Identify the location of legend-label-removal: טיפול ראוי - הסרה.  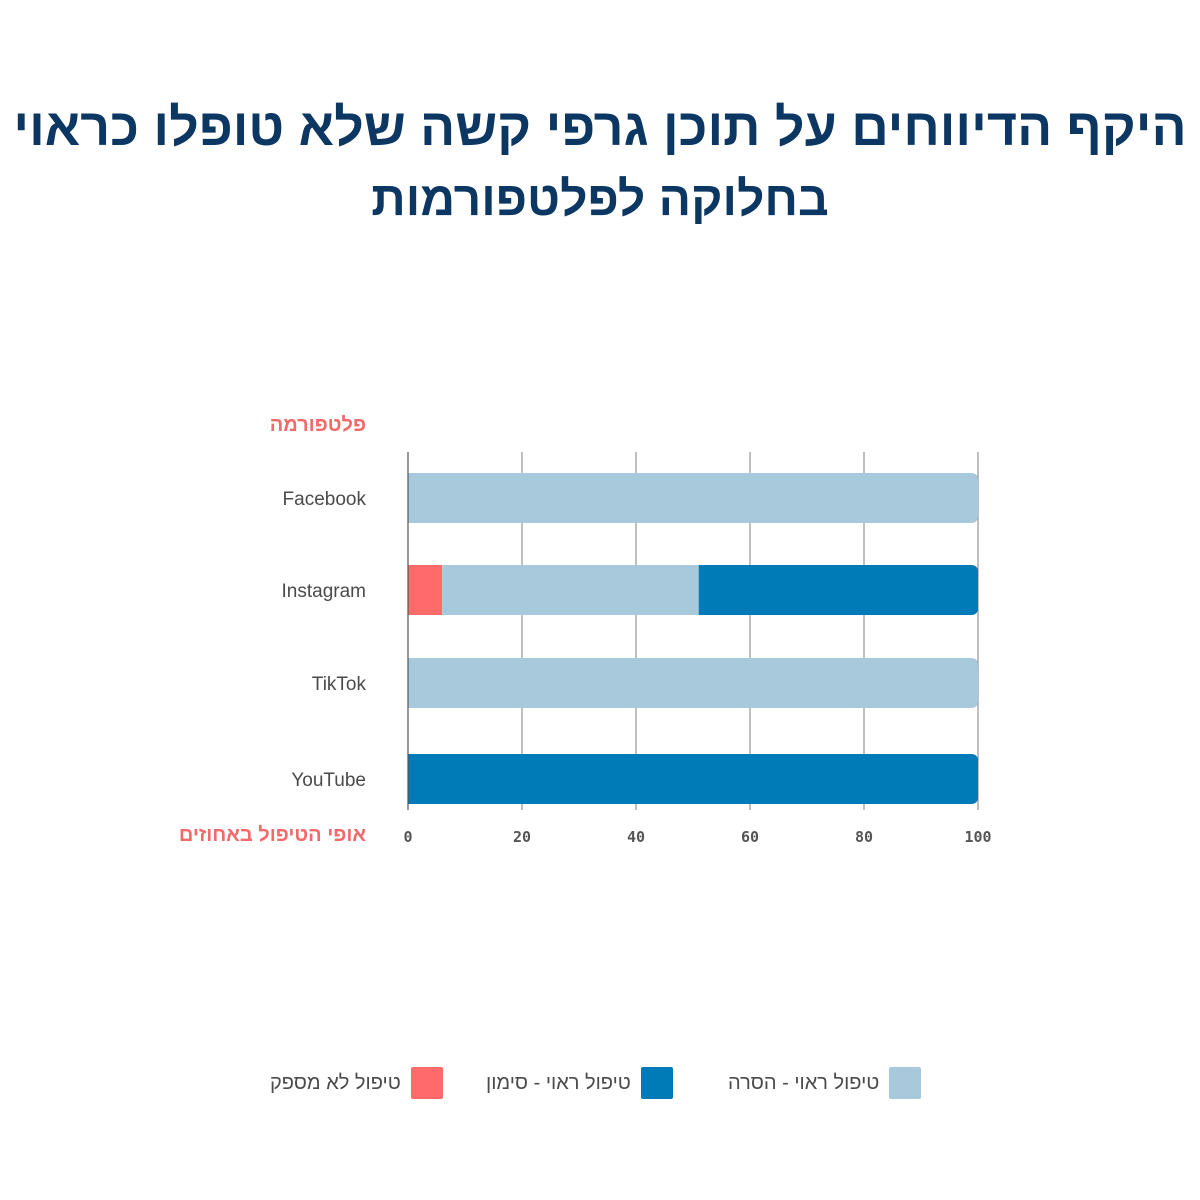
(804, 1082).